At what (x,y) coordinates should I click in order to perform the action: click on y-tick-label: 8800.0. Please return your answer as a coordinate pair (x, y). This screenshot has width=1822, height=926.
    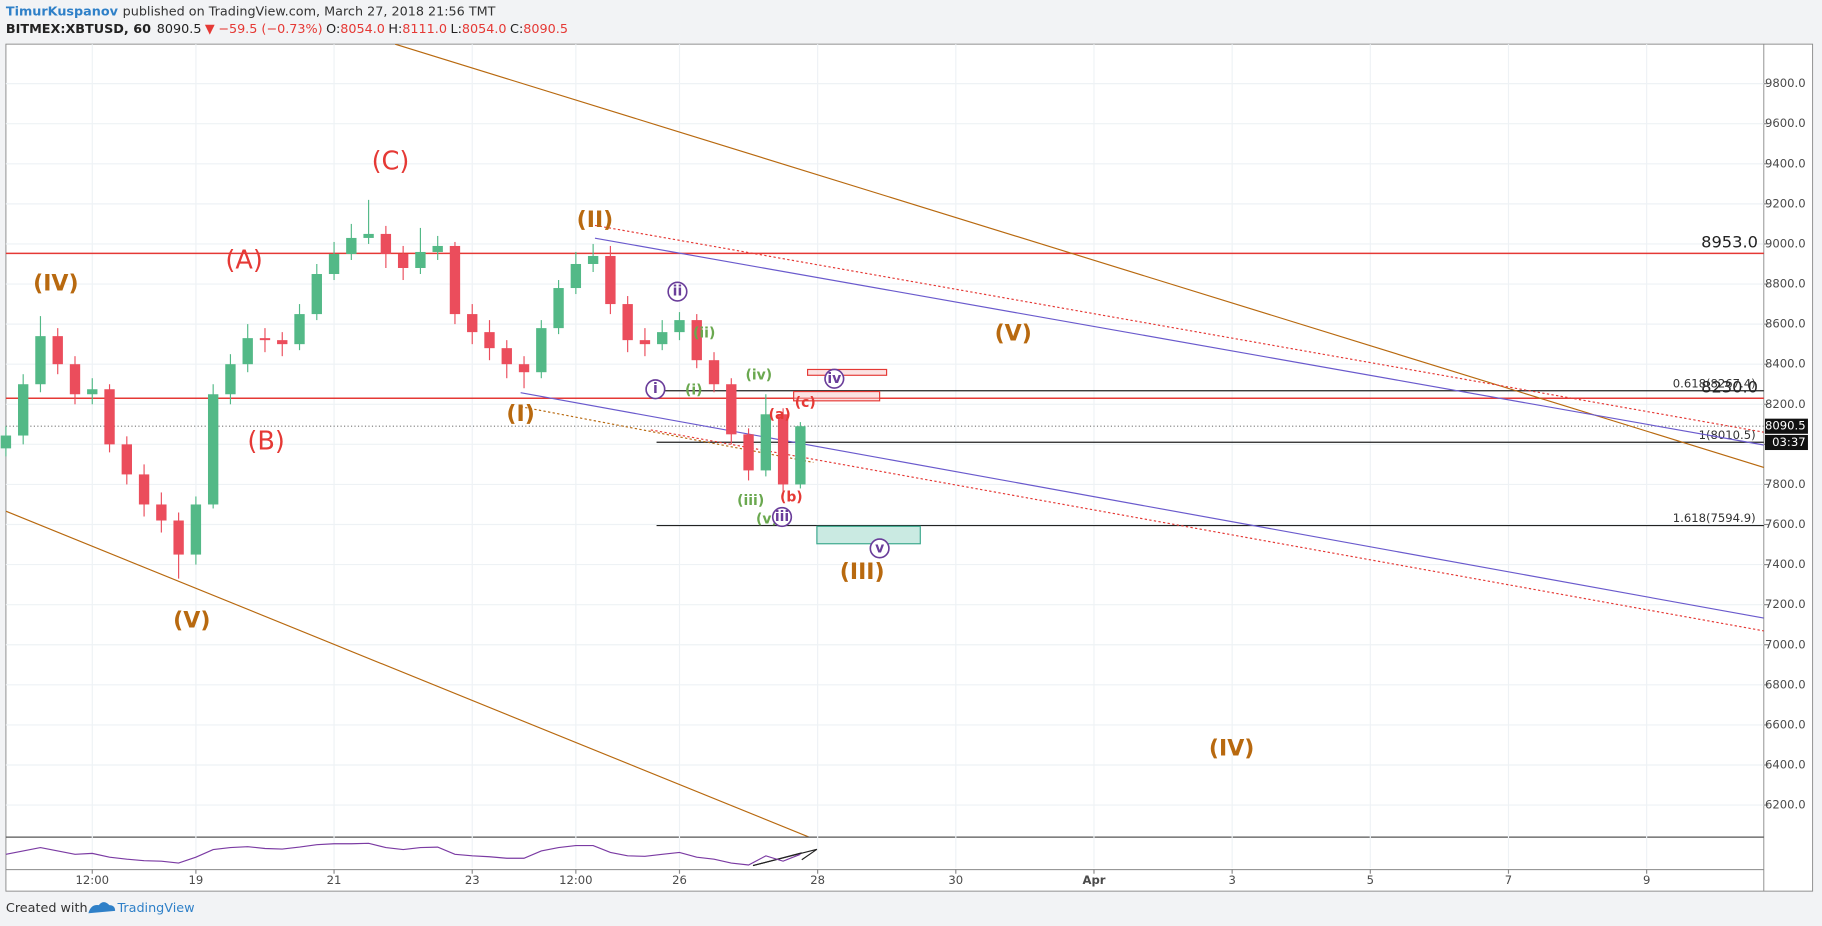
    Looking at the image, I should click on (1785, 284).